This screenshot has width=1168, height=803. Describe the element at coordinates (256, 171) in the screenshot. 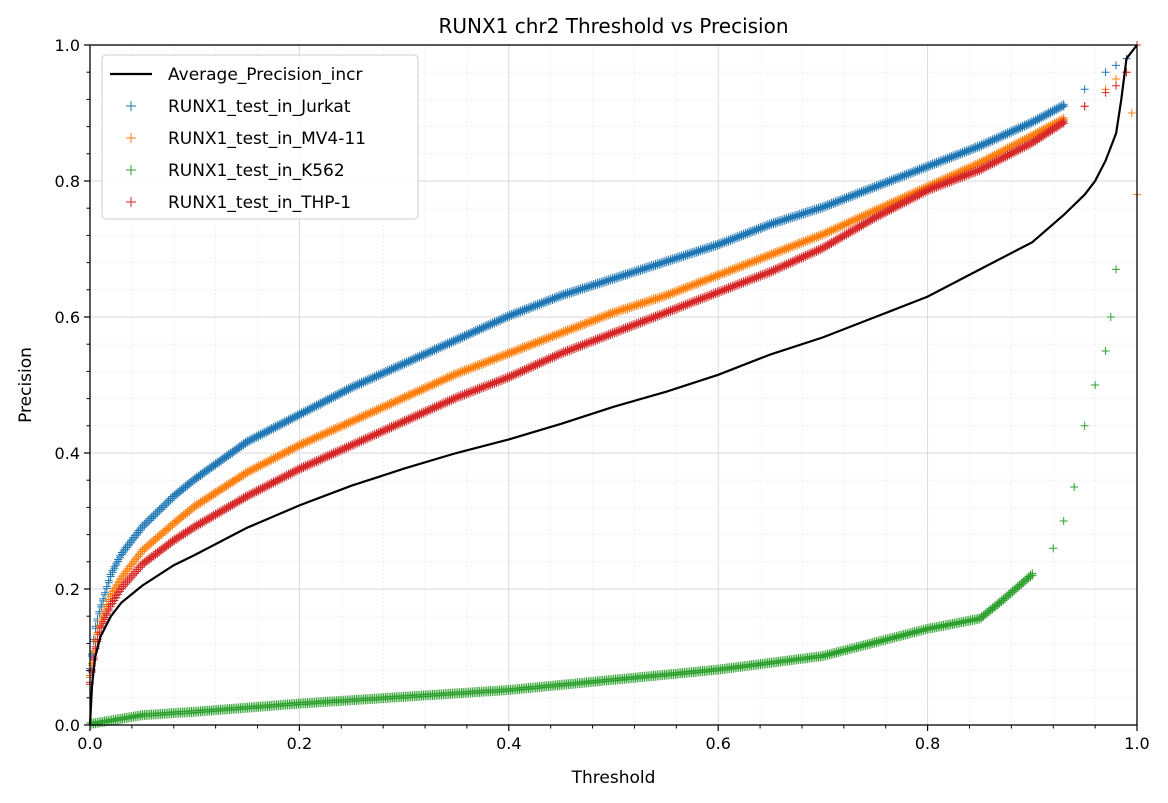

I see `legend-label: RUNX1_test_in_K562` at that location.